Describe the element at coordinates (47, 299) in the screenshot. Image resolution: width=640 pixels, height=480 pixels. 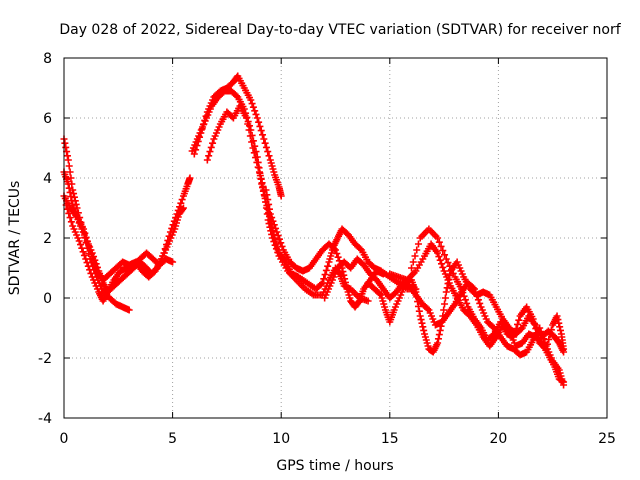
I see `y-tick-label: 0` at that location.